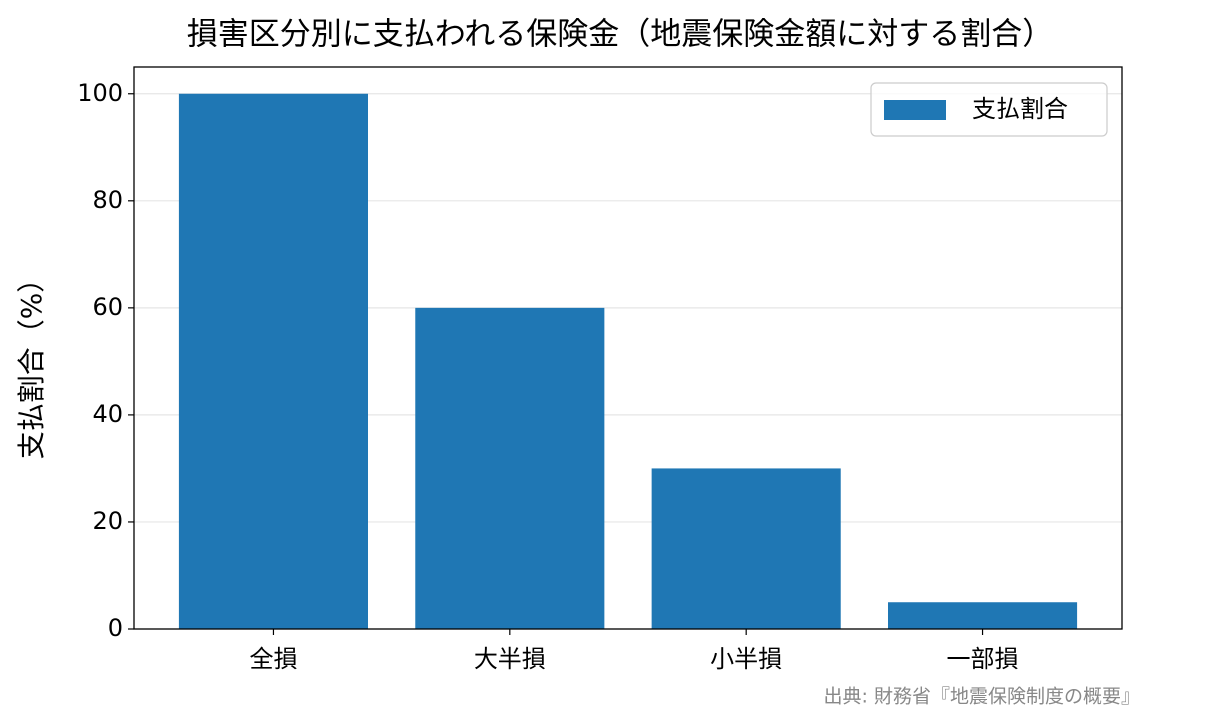 This screenshot has width=1206, height=725. What do you see at coordinates (107, 521) in the screenshot?
I see `y-tick-label: 20` at bounding box center [107, 521].